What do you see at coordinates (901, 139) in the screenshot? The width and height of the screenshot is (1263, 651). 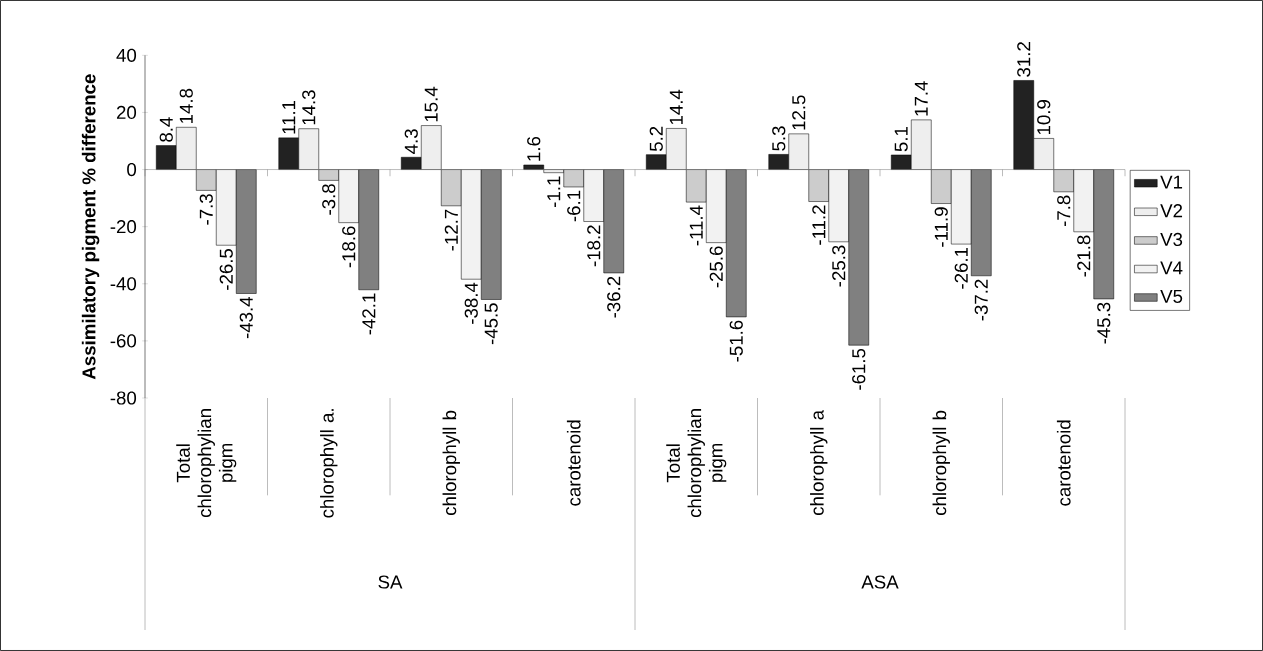 I see `data-label: 5.1` at bounding box center [901, 139].